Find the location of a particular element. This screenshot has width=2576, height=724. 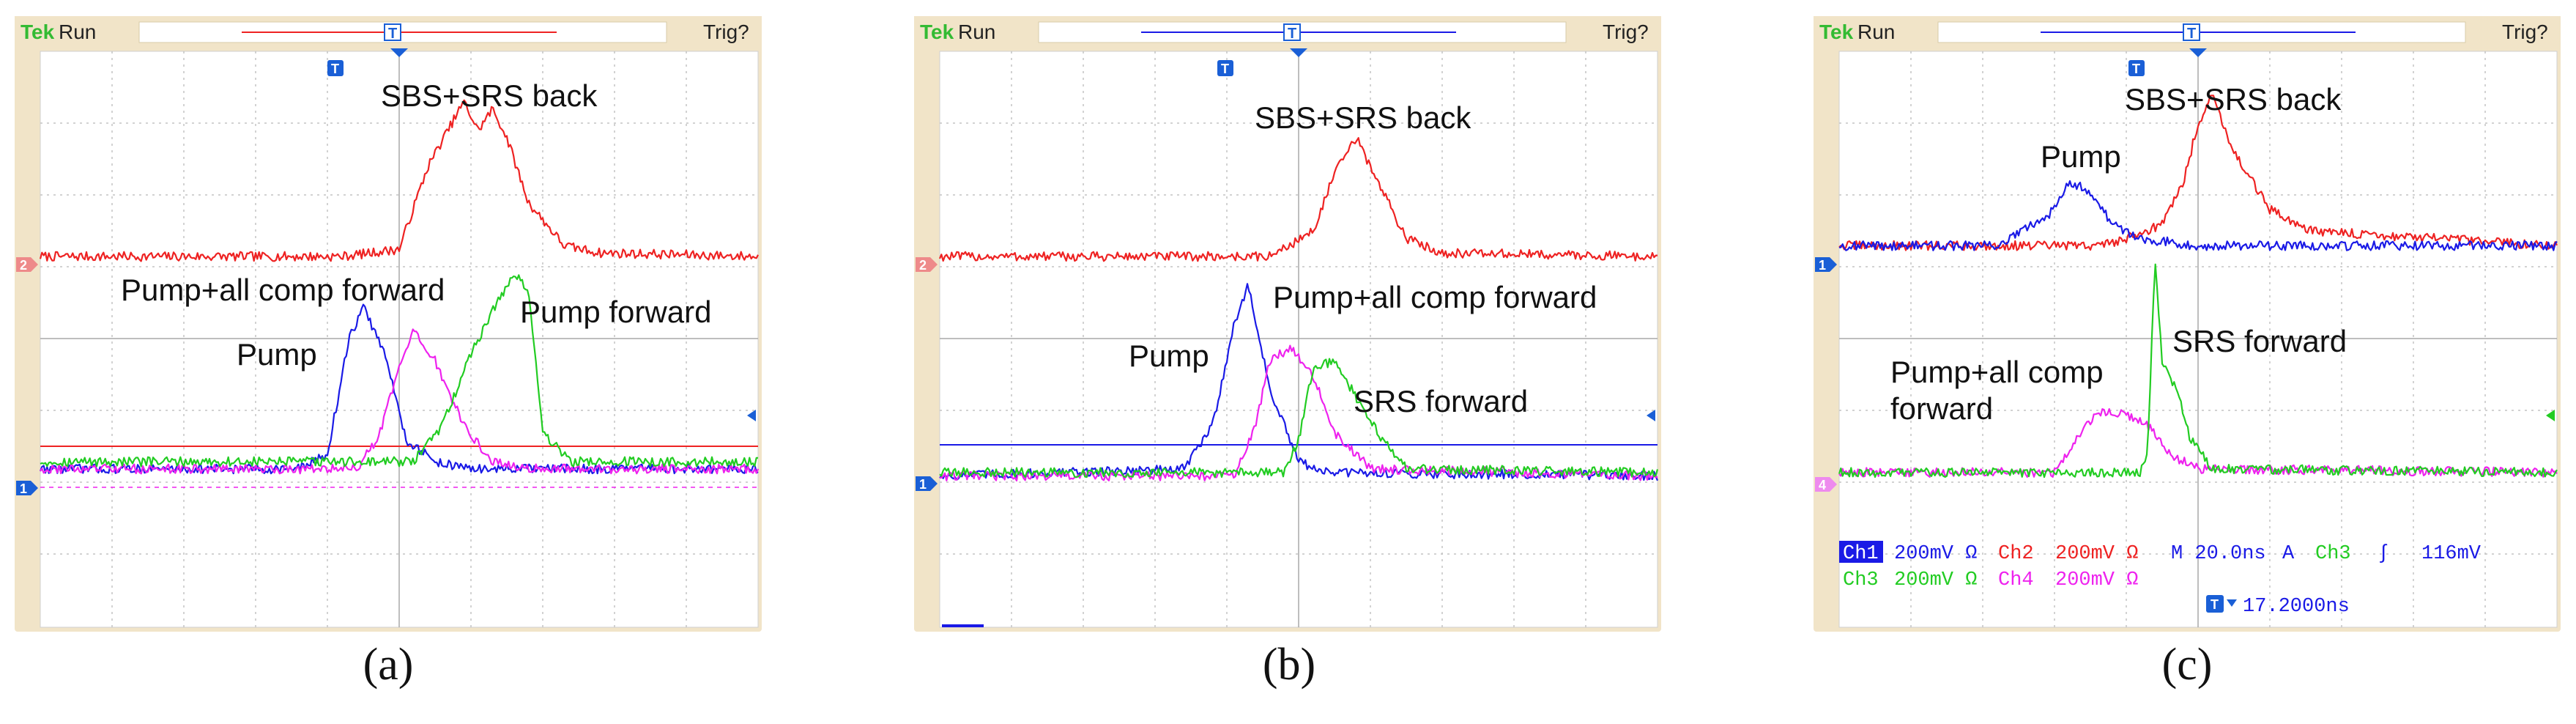

channel-marker-1: 1 is located at coordinates (1826, 265).